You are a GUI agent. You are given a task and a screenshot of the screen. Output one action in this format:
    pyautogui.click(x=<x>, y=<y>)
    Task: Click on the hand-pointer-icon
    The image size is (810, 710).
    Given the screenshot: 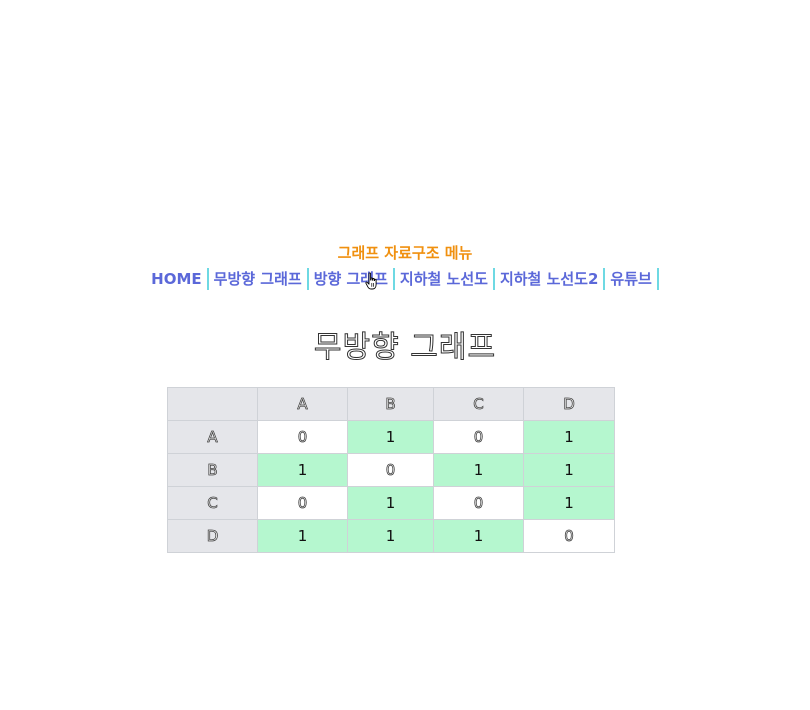 What is the action you would take?
    pyautogui.click(x=371, y=281)
    